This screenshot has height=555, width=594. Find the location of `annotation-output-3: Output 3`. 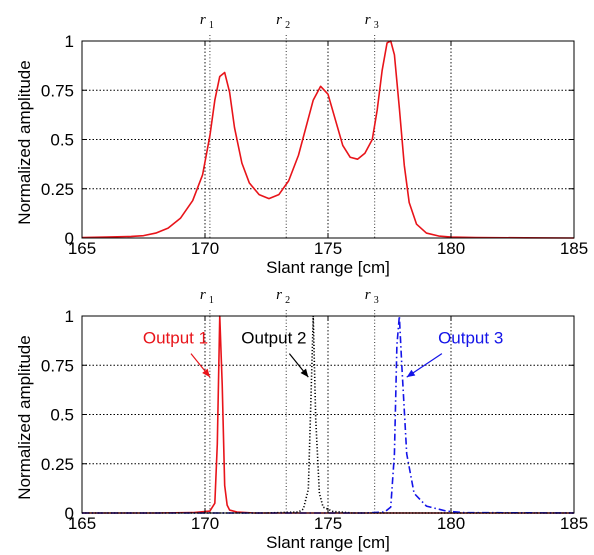

annotation-output-3: Output 3 is located at coordinates (470, 338).